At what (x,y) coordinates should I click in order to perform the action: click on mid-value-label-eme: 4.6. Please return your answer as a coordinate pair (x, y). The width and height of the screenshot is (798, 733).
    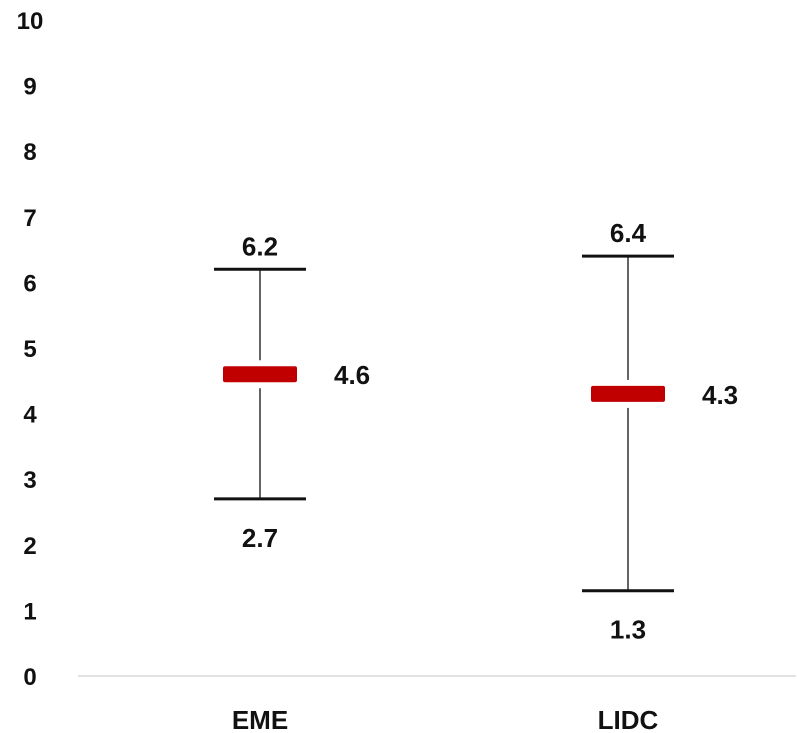
    Looking at the image, I should click on (352, 375).